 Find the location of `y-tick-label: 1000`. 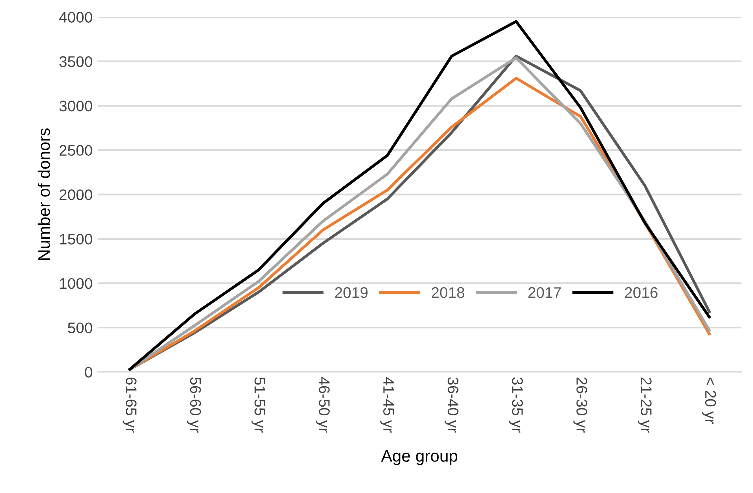

y-tick-label: 1000 is located at coordinates (76, 284).